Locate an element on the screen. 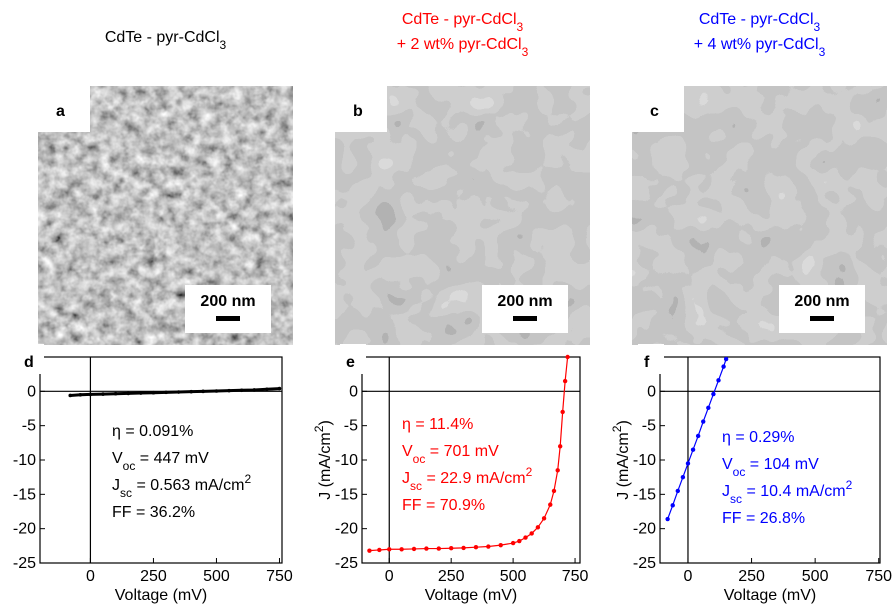 This screenshot has height=608, width=893. x-tick-label: 750 is located at coordinates (878, 576).